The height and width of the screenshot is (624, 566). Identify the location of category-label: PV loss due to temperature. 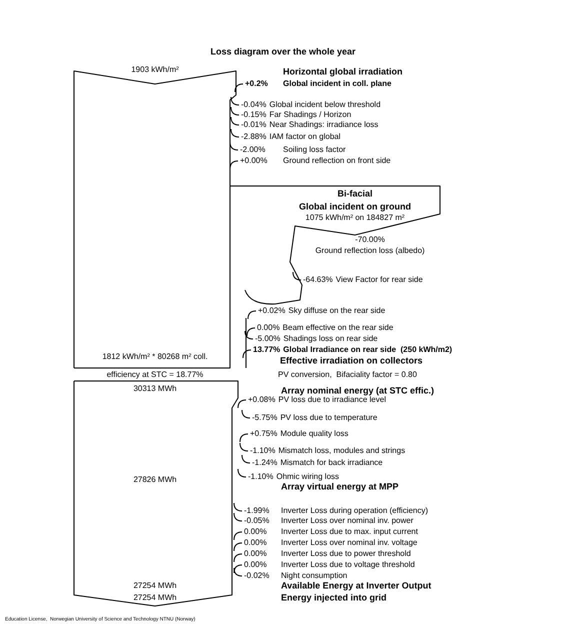
(329, 417).